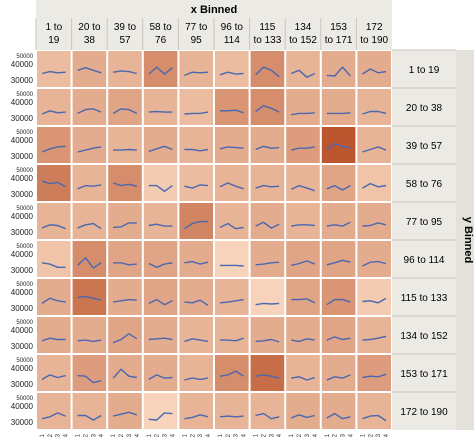 Image resolution: width=474 pixels, height=437 pixels. I want to click on series-line-r6-c3, so click(160, 302).